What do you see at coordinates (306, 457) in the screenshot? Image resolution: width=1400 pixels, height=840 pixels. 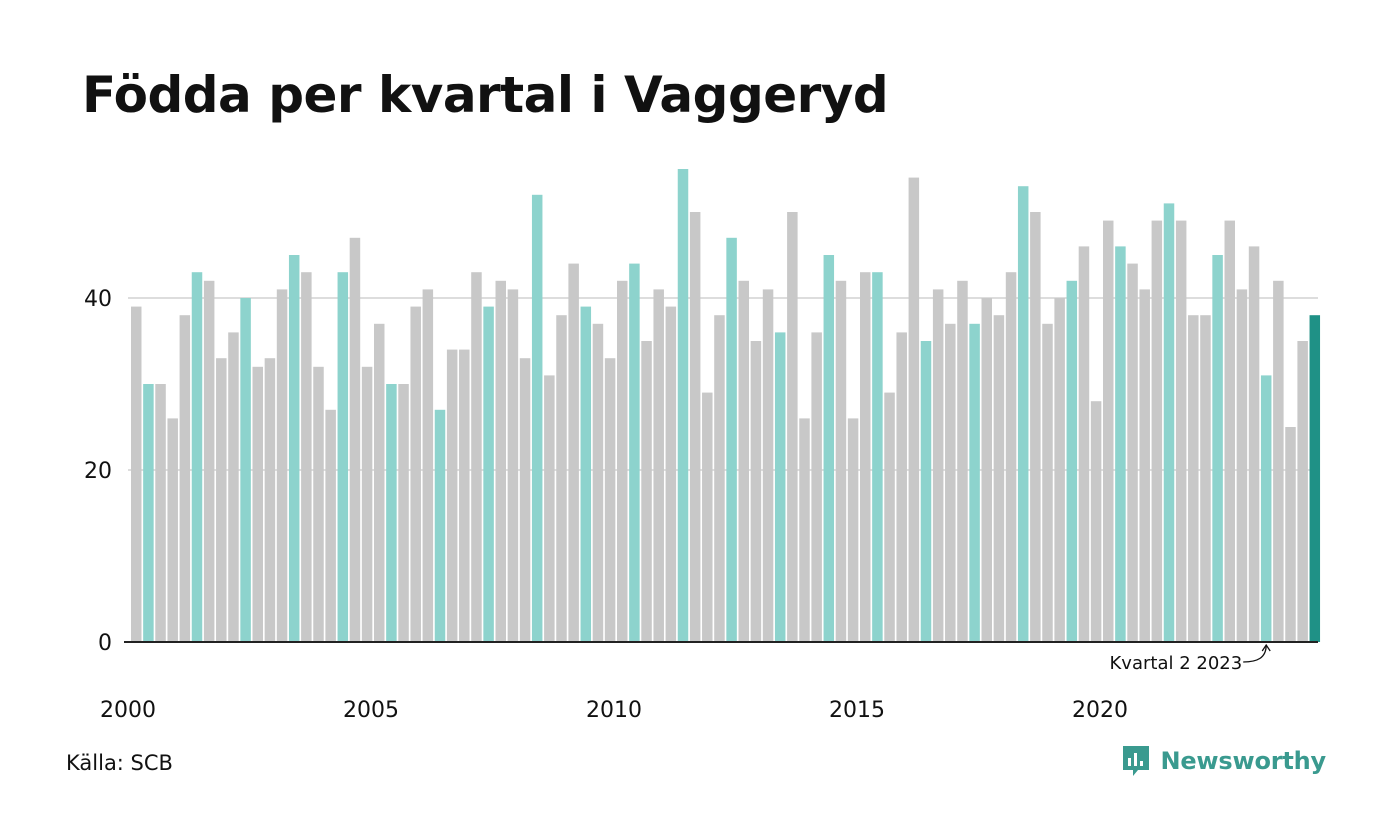 I see `bar-2003-q3` at bounding box center [306, 457].